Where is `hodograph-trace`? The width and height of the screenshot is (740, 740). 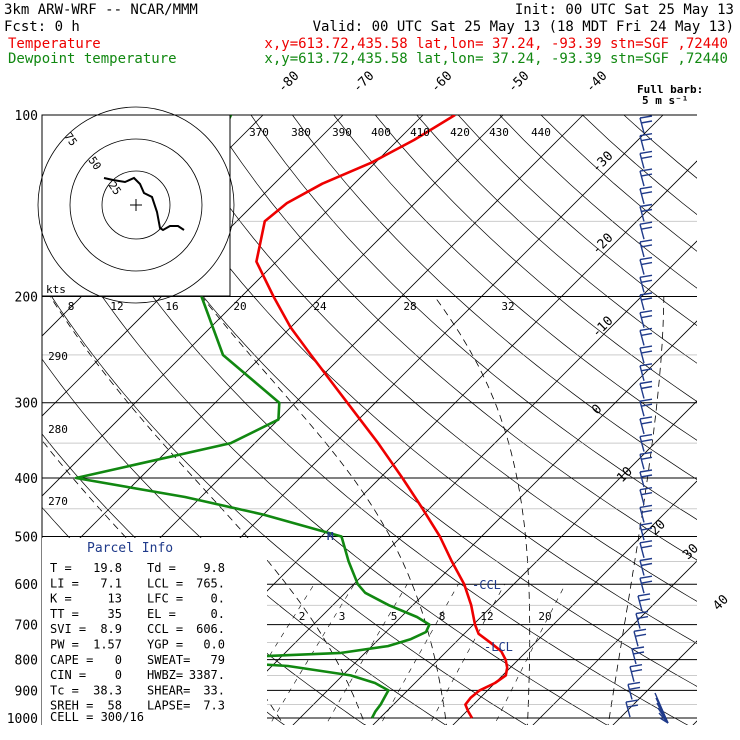 hodograph-trace is located at coordinates (144, 204).